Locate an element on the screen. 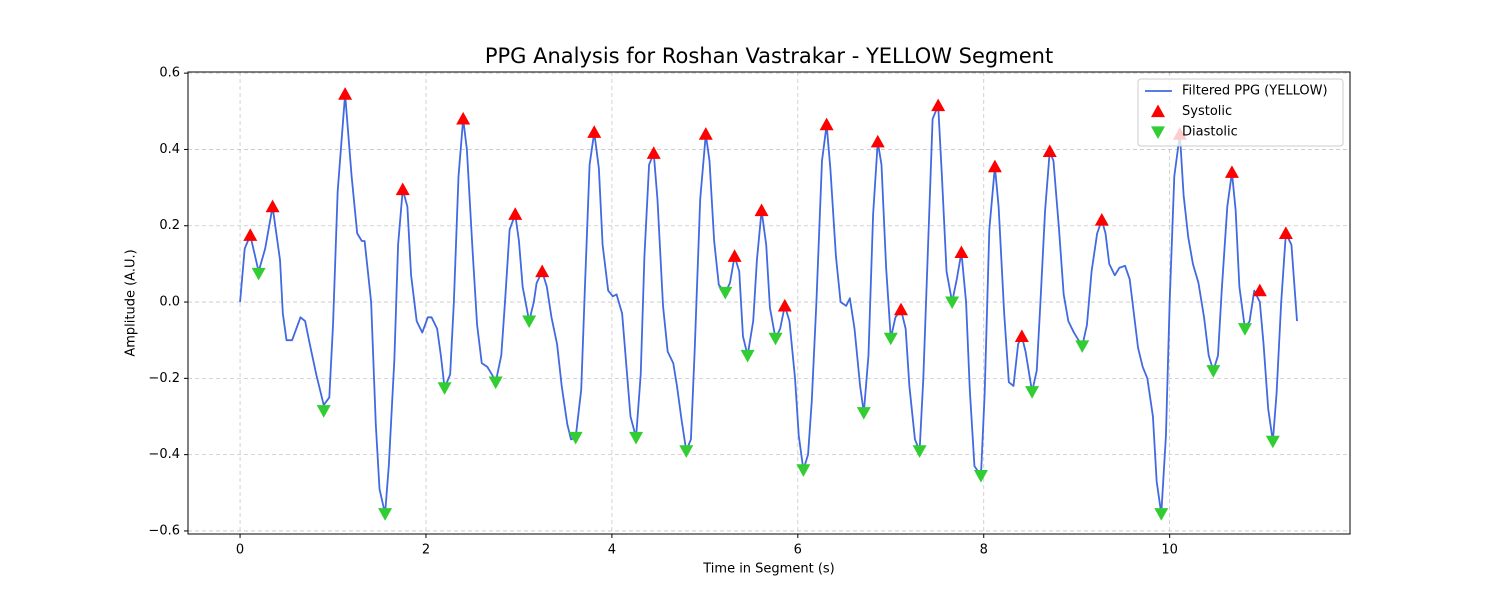  x-tick-label: 2 is located at coordinates (426, 550).